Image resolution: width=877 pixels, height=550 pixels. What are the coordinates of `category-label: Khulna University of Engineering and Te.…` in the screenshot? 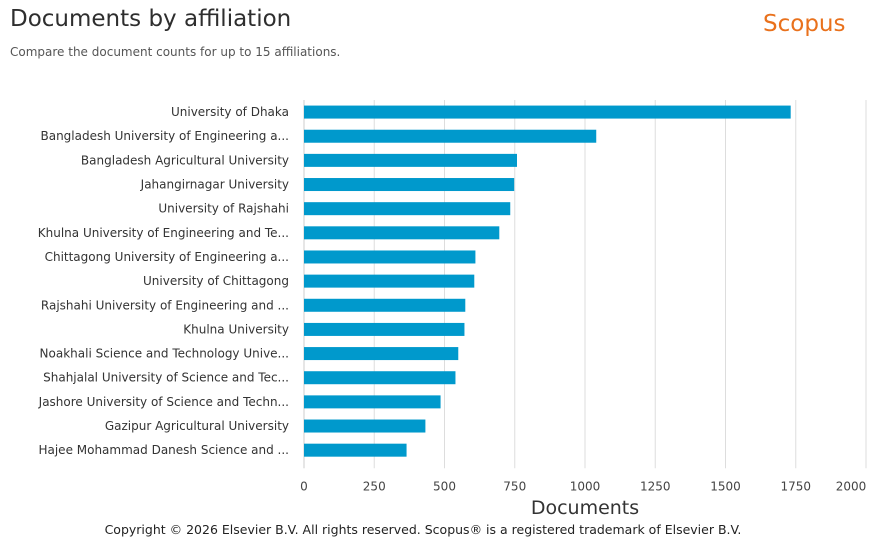 It's located at (163, 233).